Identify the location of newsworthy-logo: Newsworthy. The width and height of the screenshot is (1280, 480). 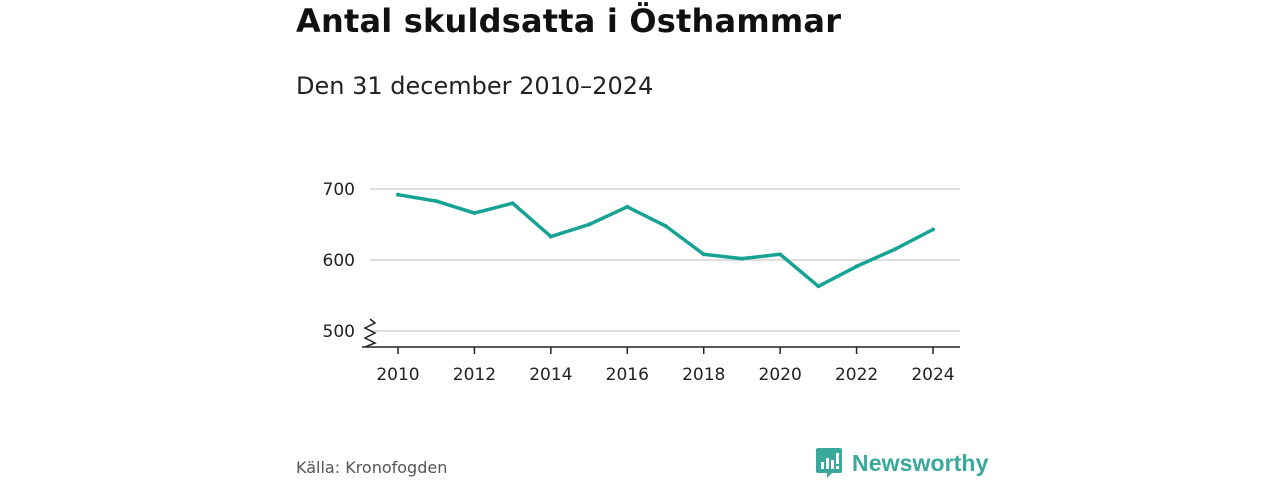
(901, 463).